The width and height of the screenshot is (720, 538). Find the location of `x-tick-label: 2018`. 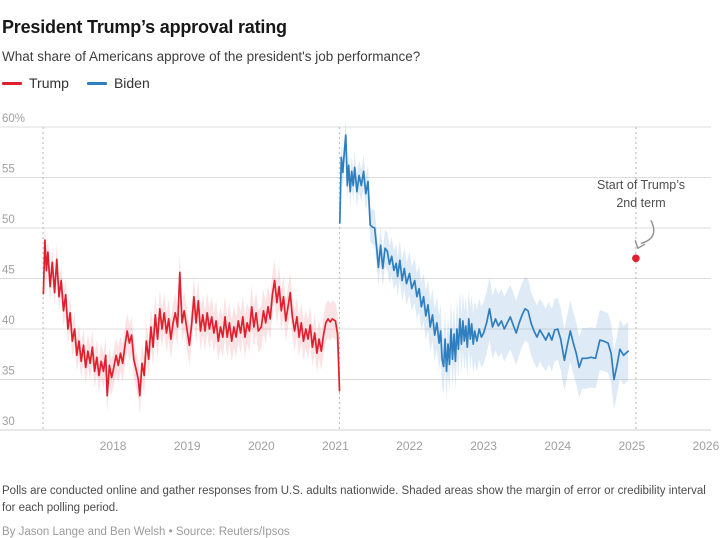

x-tick-label: 2018 is located at coordinates (113, 446).